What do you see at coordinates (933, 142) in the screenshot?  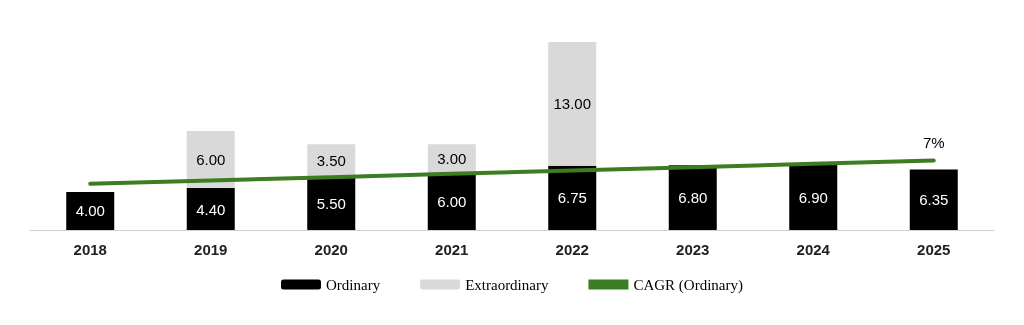 I see `annotation: 7%` at bounding box center [933, 142].